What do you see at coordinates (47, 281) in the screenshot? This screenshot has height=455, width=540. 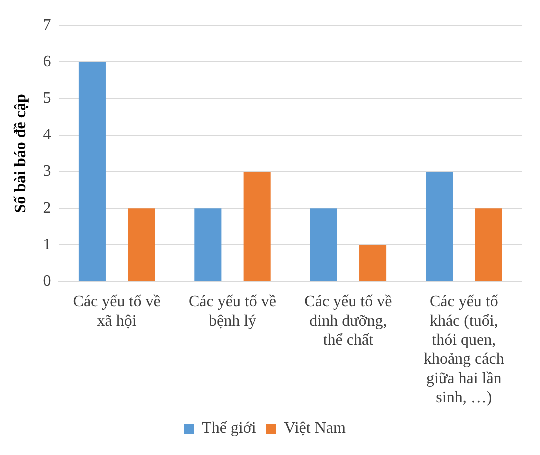 I see `y-tick-label: 0` at bounding box center [47, 281].